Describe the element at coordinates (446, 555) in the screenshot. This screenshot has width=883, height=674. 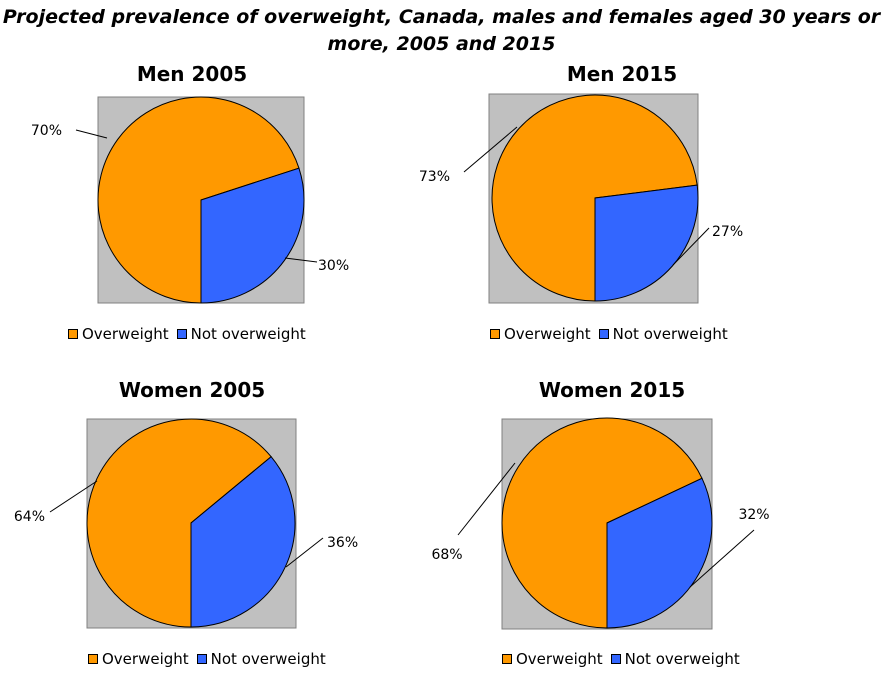
I see `data-label-overweight: 68%` at that location.